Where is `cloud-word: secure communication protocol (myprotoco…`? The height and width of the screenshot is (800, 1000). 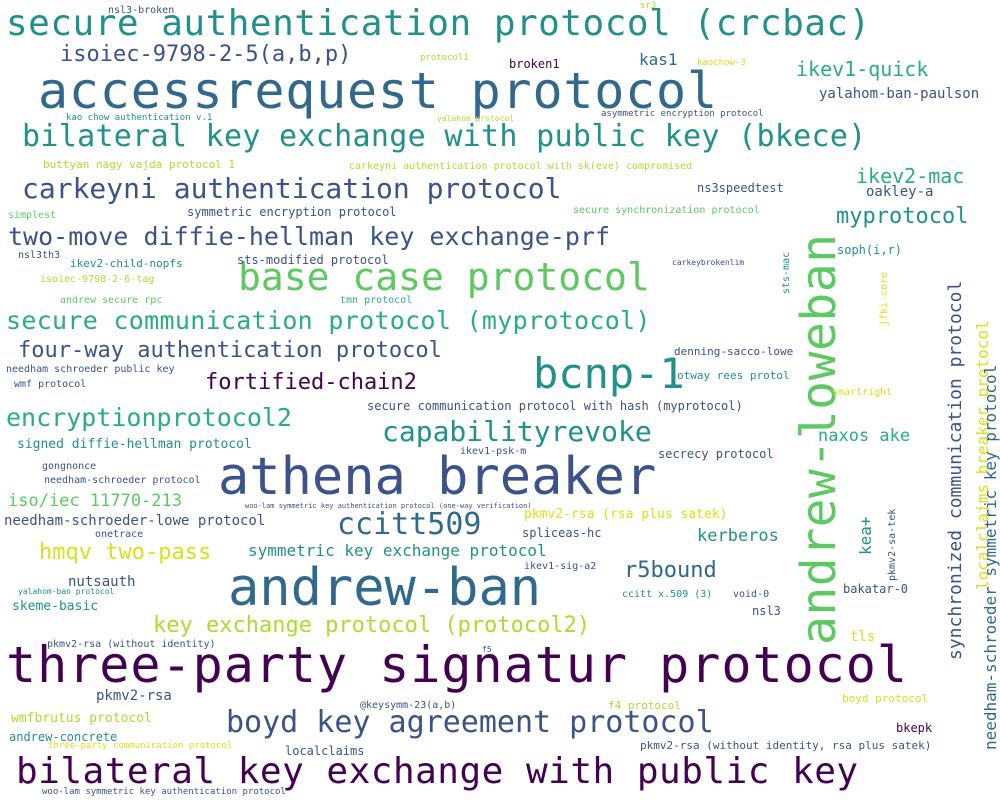 cloud-word: secure communication protocol (myprotoco… is located at coordinates (328, 320).